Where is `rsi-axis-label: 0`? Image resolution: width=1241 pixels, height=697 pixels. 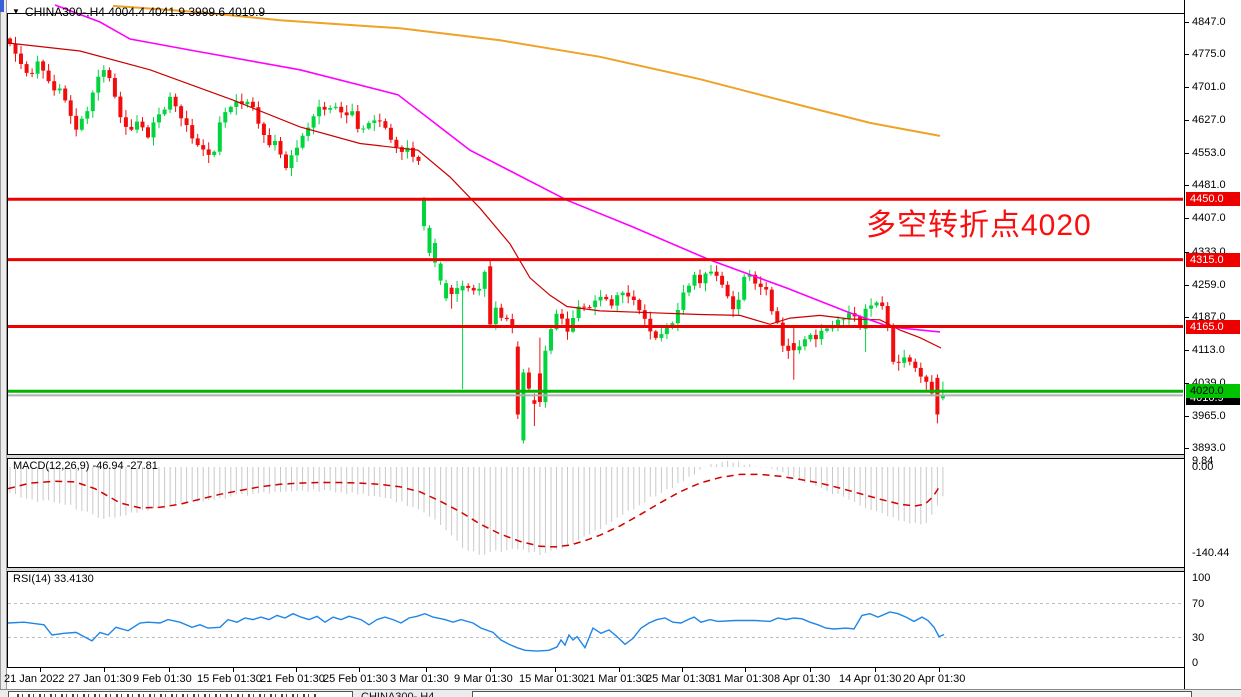 rsi-axis-label: 0 is located at coordinates (1195, 663).